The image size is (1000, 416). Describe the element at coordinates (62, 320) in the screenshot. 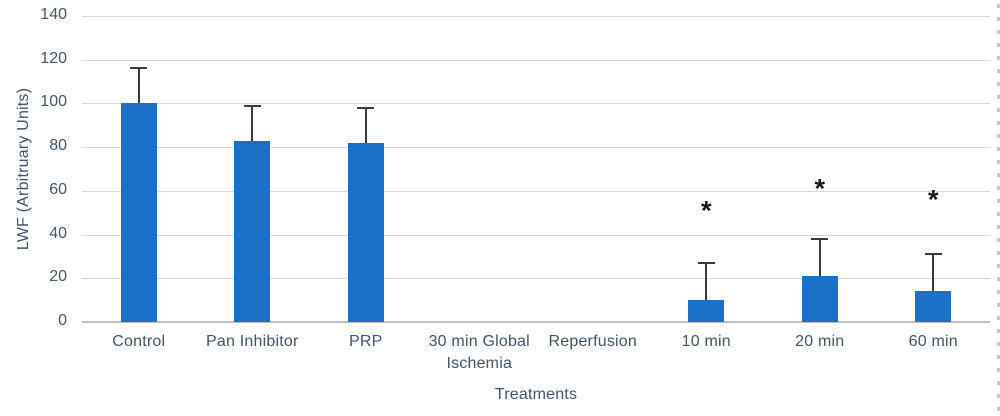

I see `y-tick-label: 0` at that location.